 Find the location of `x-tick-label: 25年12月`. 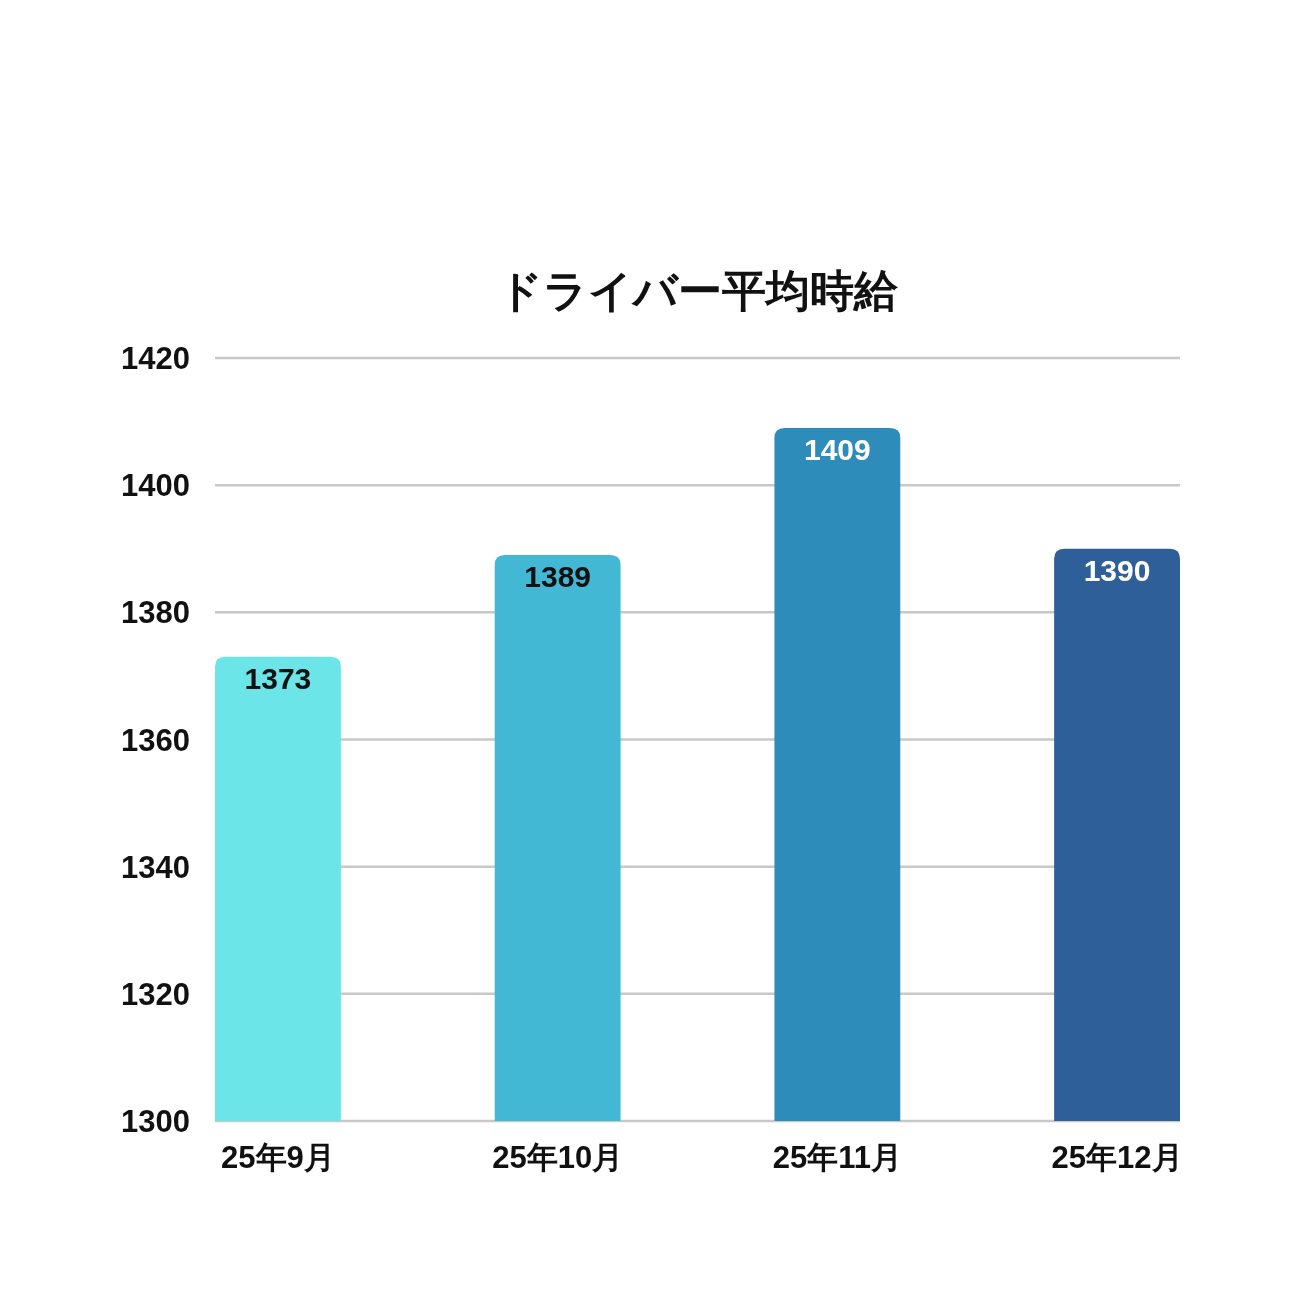

x-tick-label: 25年12月 is located at coordinates (1117, 1157).